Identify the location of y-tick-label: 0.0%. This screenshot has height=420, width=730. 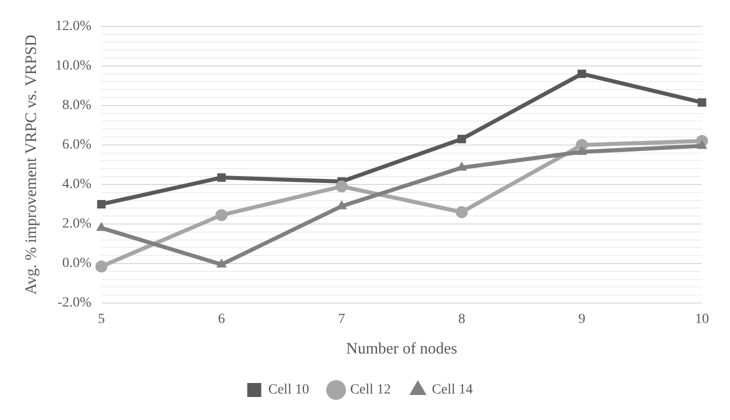
(77, 264).